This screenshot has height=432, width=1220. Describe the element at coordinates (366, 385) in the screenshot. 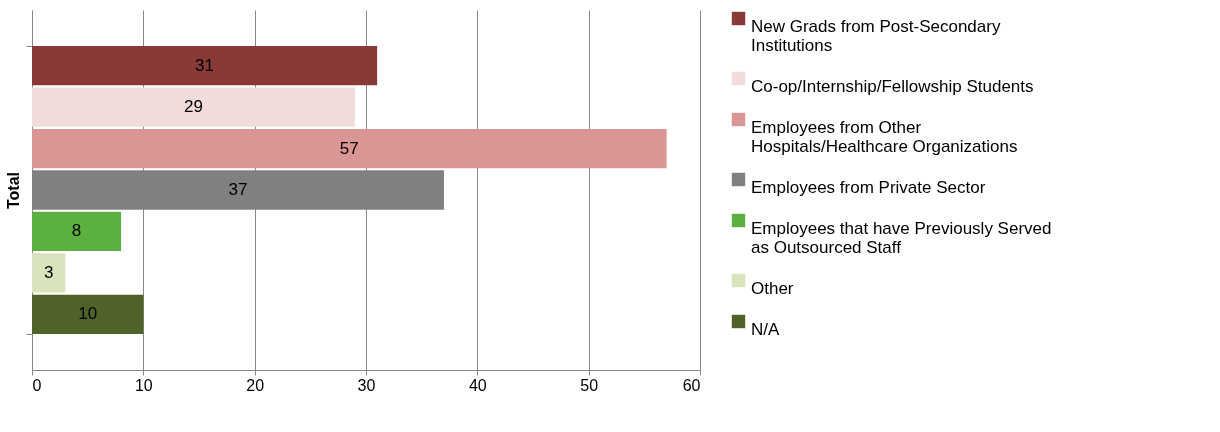

I see `x-tick-label: 30` at that location.